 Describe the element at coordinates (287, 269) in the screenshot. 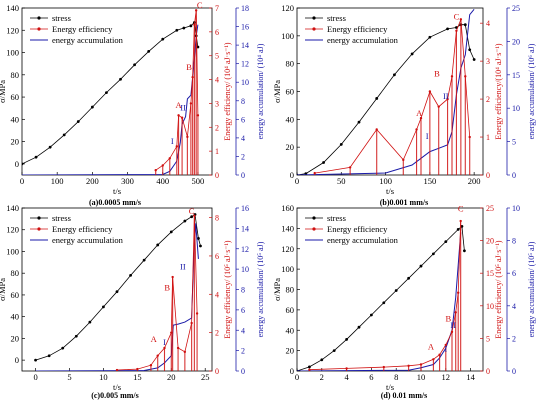

I see `y-tick-label: 100` at that location.